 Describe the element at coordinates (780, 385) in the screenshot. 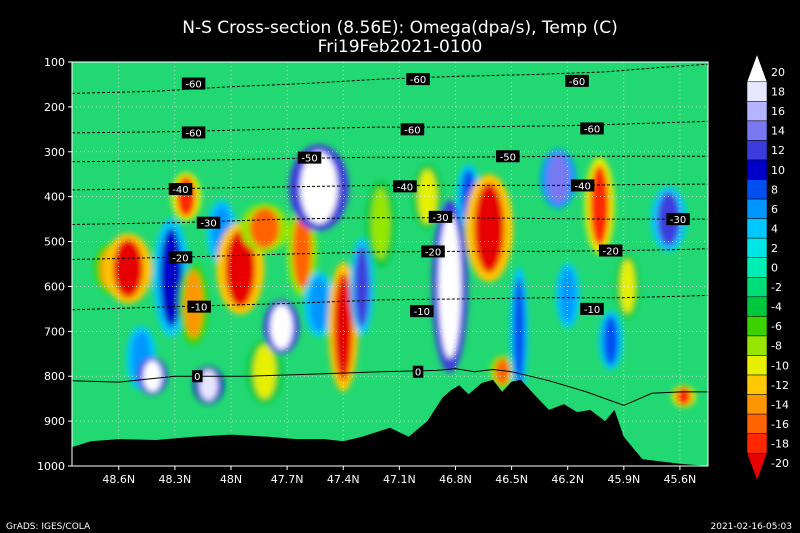

I see `colorbar-label: -12` at that location.